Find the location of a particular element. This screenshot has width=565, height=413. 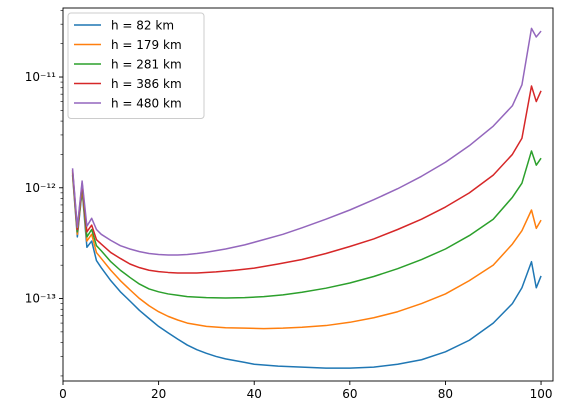

legend-label: h = 82 km is located at coordinates (142, 26).